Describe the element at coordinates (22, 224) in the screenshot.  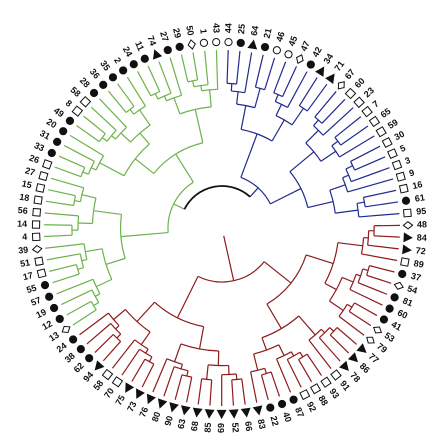
I see `leaf-label: 14` at that location.